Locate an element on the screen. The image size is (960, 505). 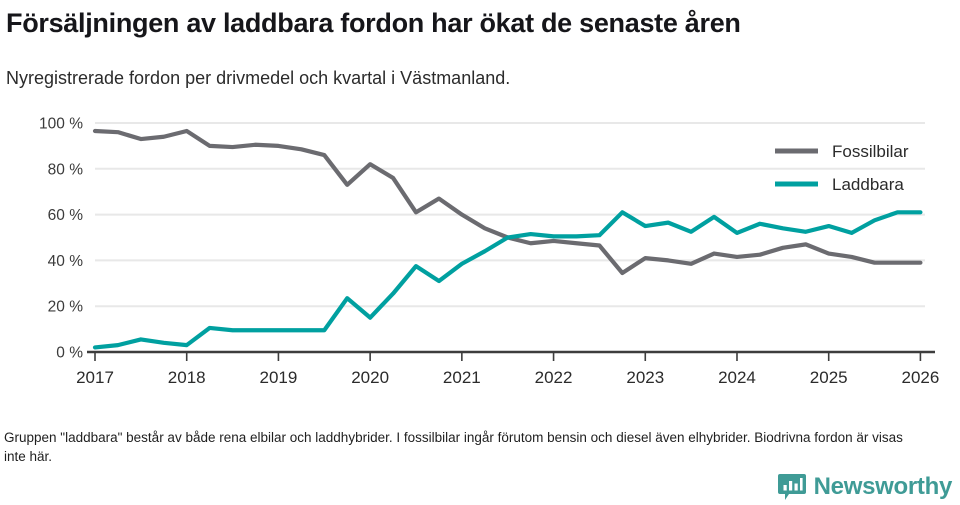
x-axis-tick-label: 2022 is located at coordinates (554, 377).